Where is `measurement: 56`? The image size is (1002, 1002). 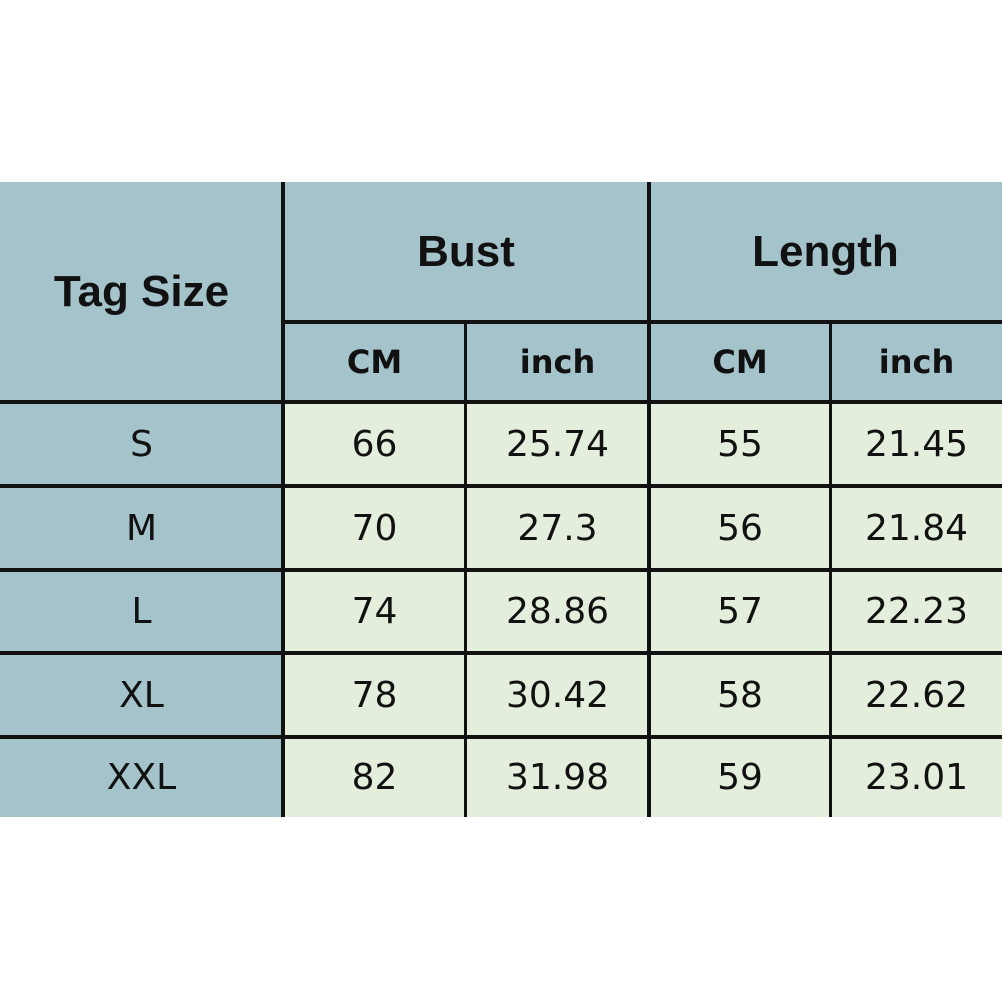
measurement: 56 is located at coordinates (740, 528).